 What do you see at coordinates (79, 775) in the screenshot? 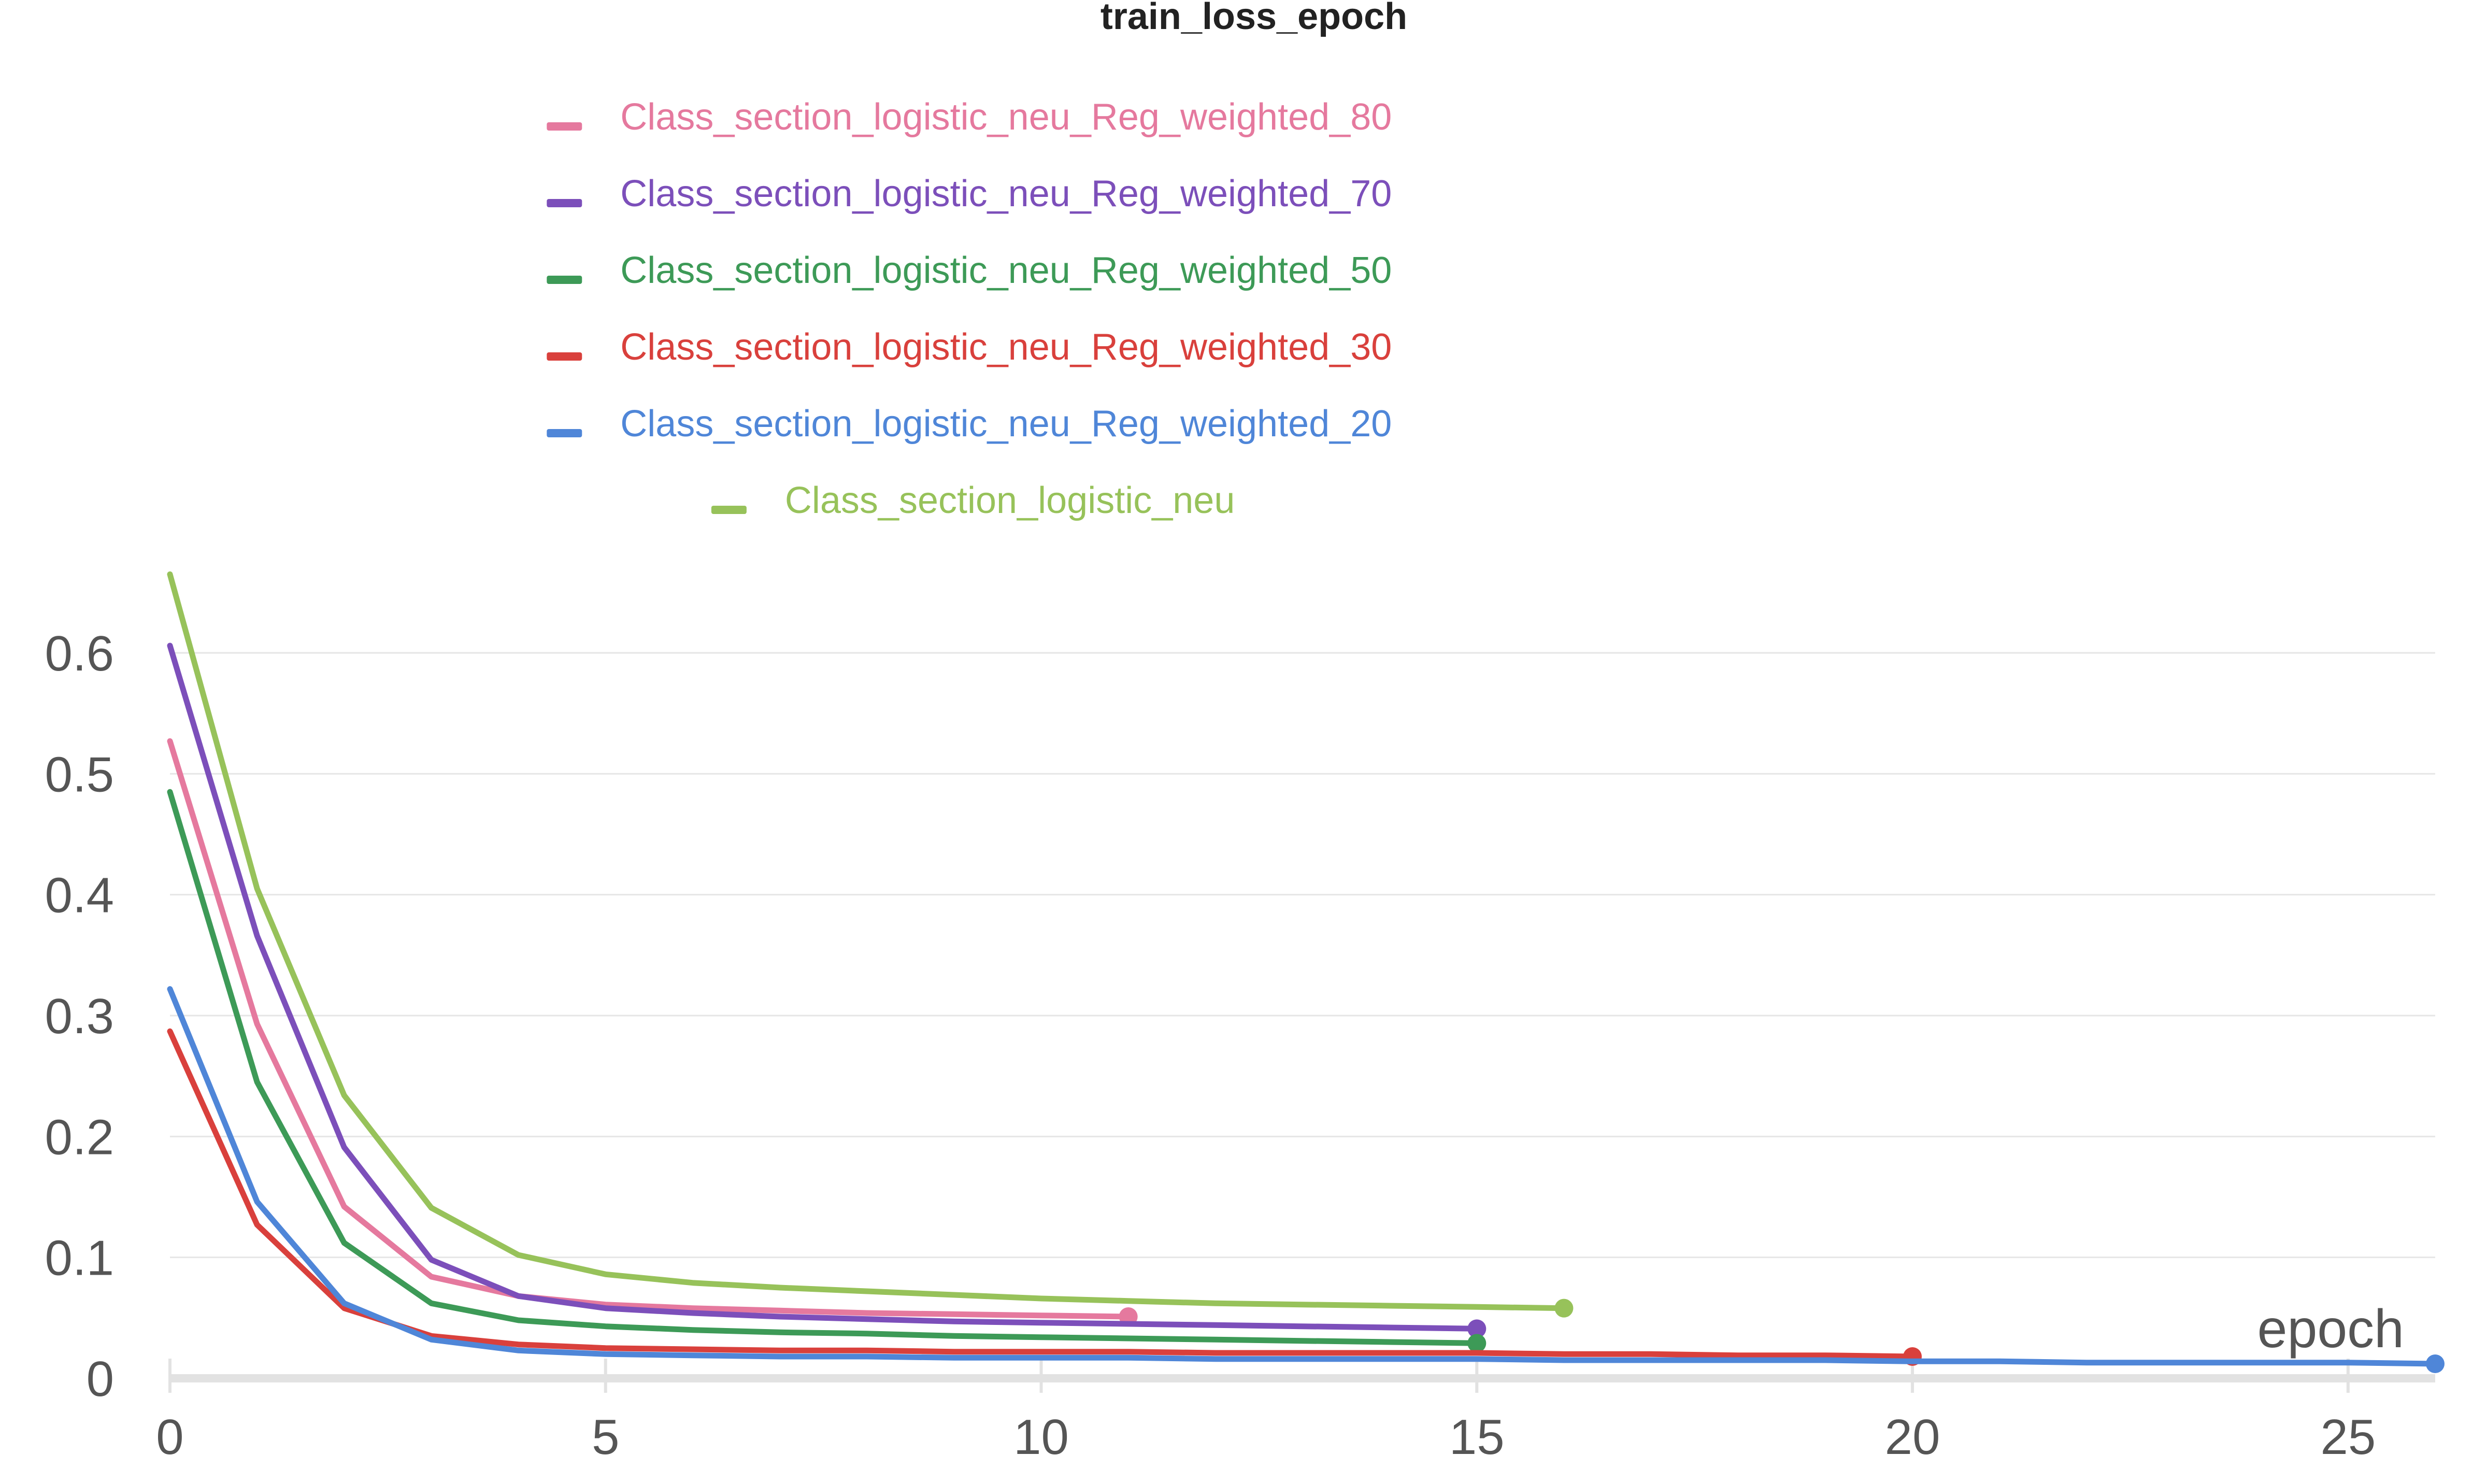
I see `y-tick-label: 0.5` at bounding box center [79, 775].